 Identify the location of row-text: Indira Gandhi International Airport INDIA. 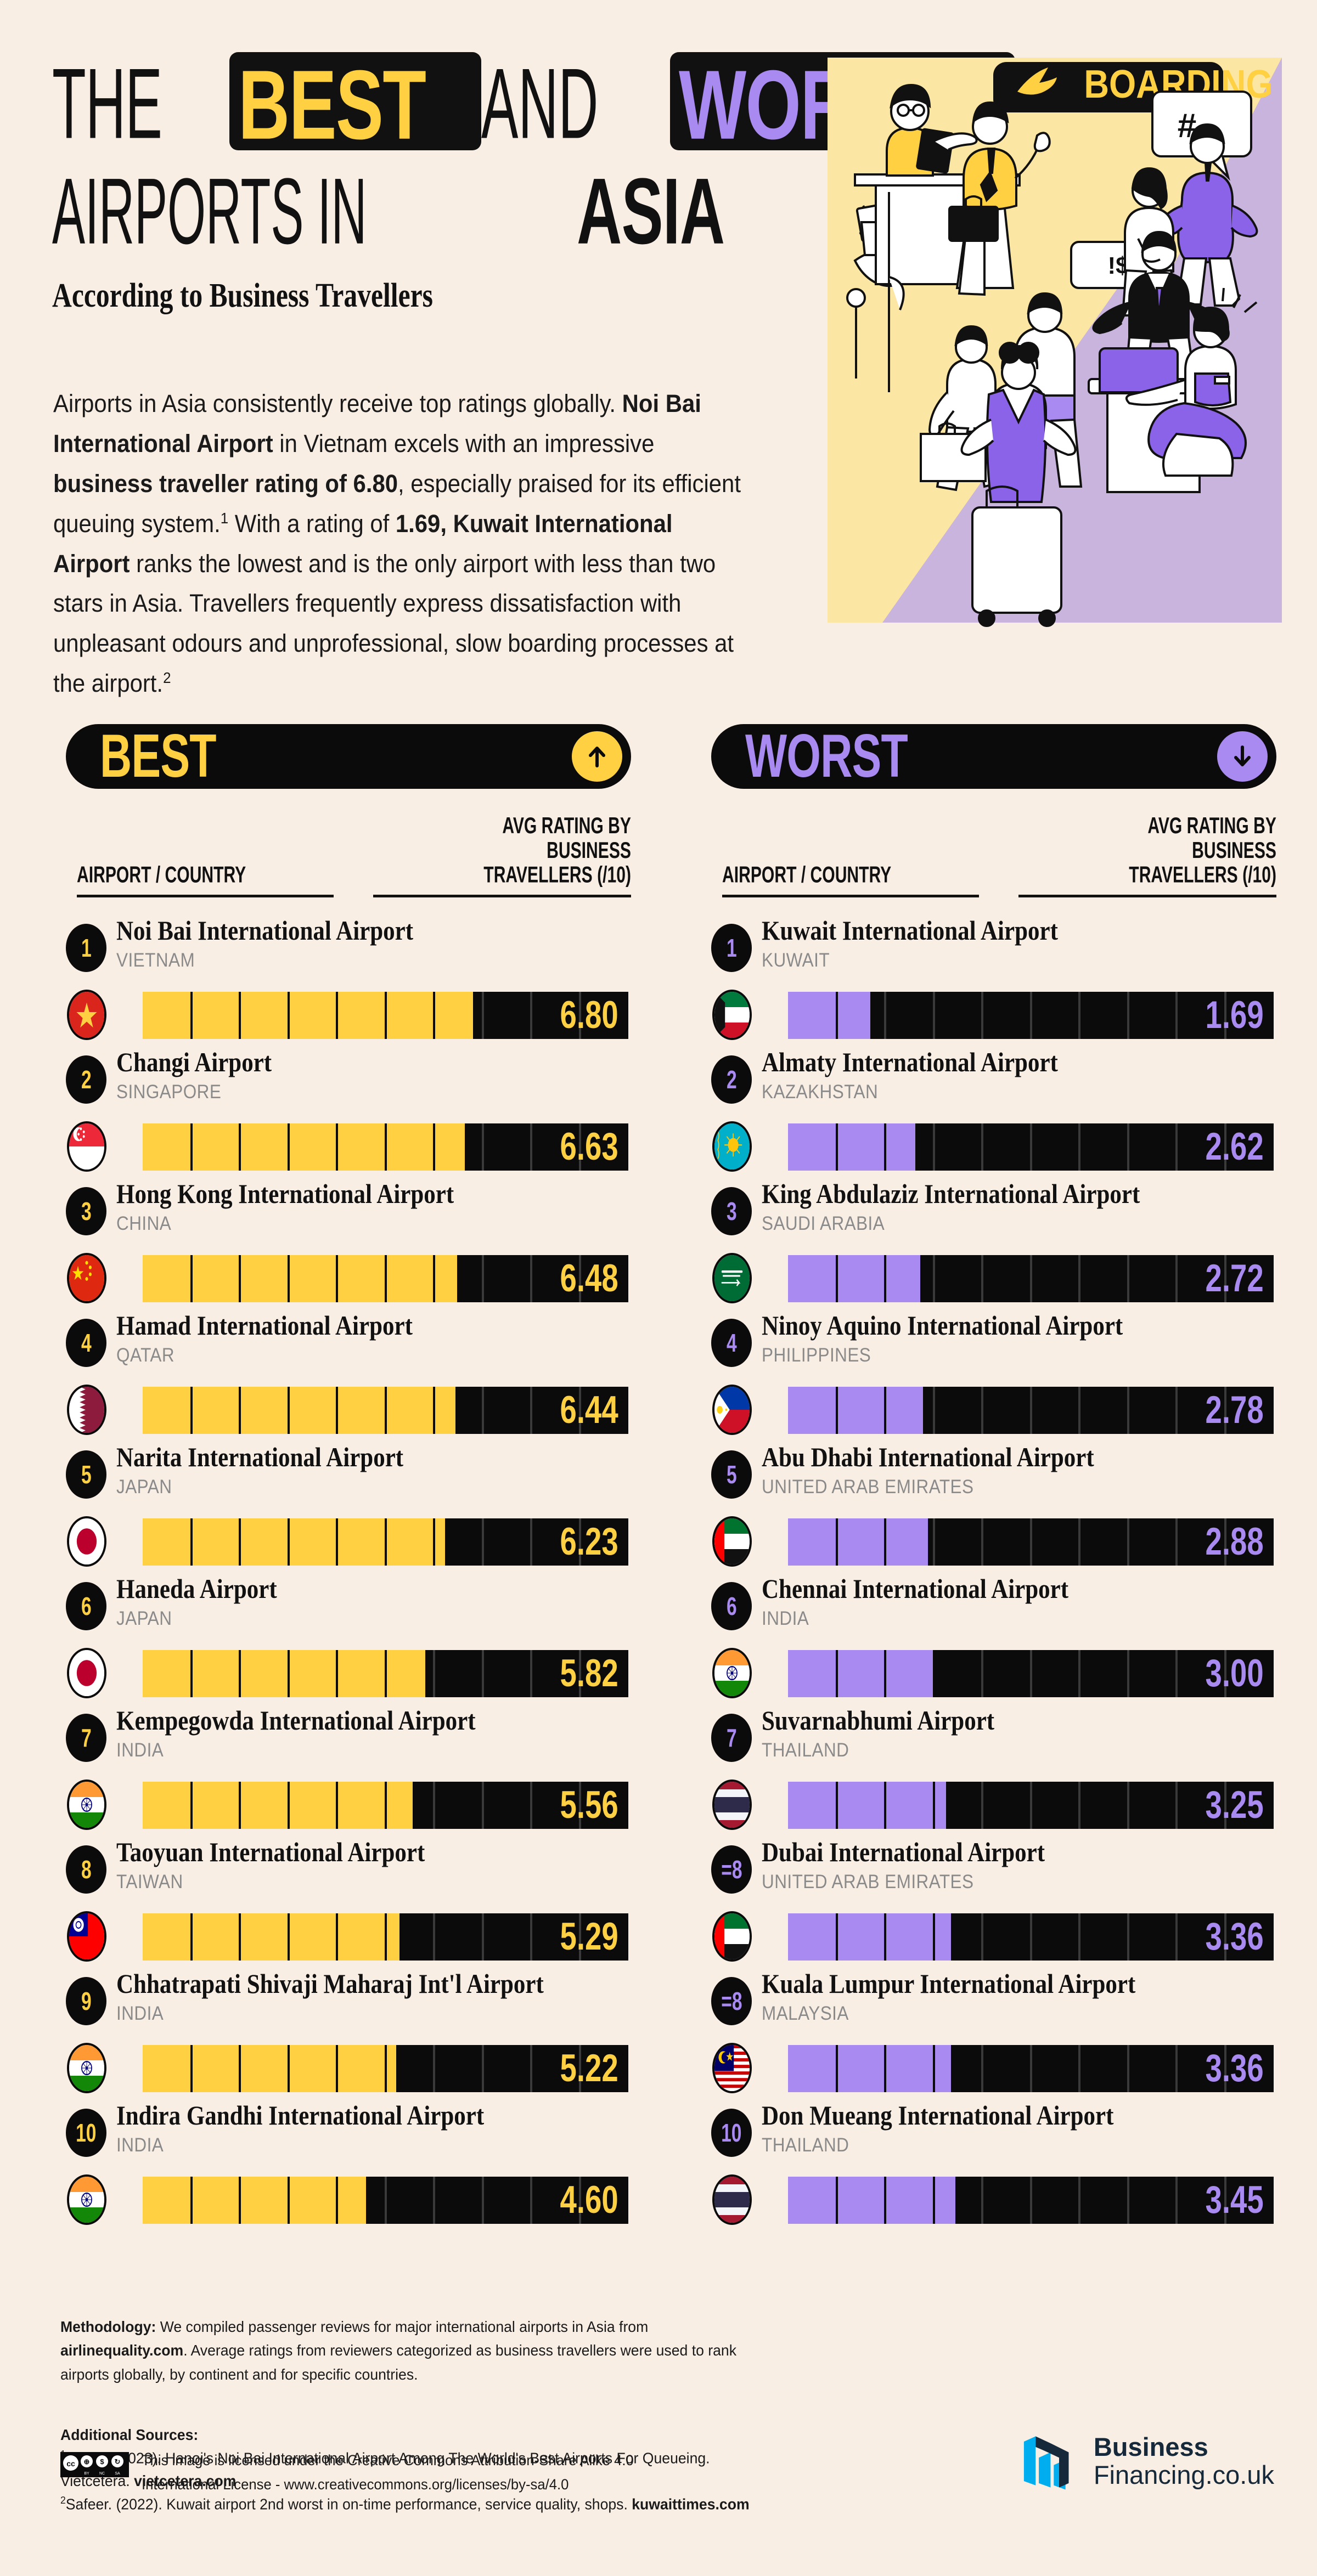
(371, 2128).